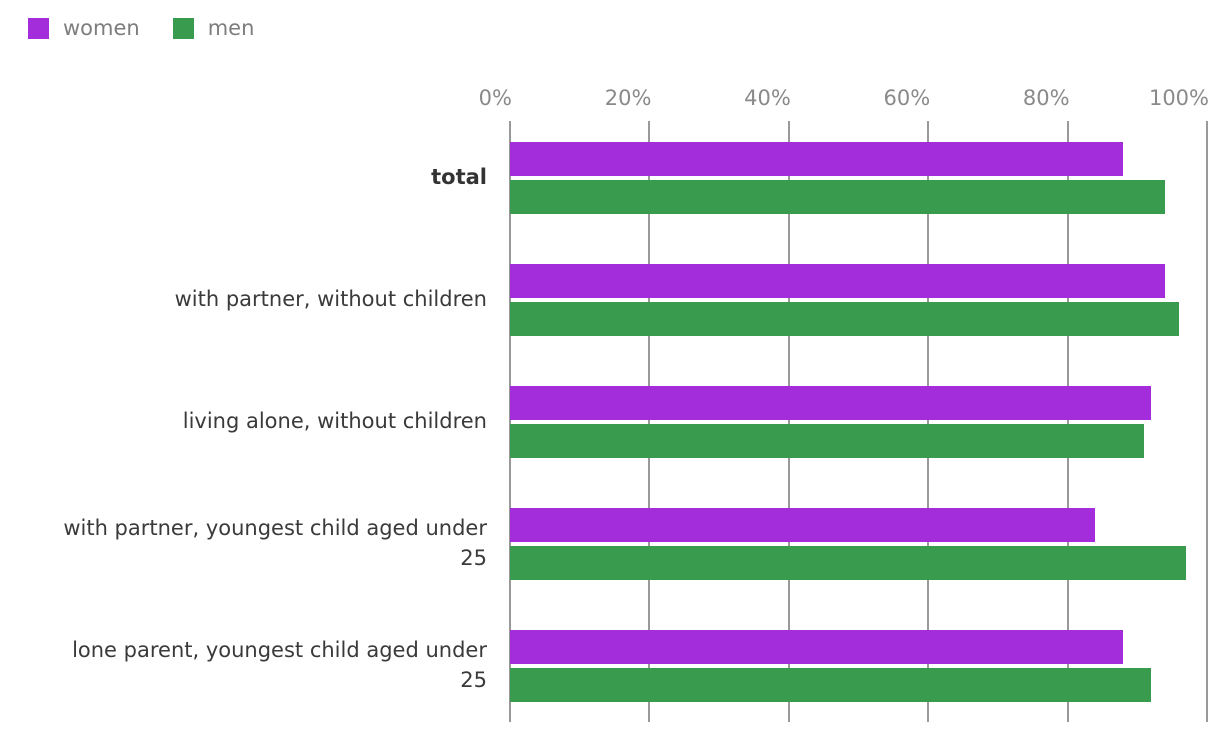 The image size is (1220, 734). Describe the element at coordinates (183, 28) in the screenshot. I see `men-color-swatch-icon` at that location.